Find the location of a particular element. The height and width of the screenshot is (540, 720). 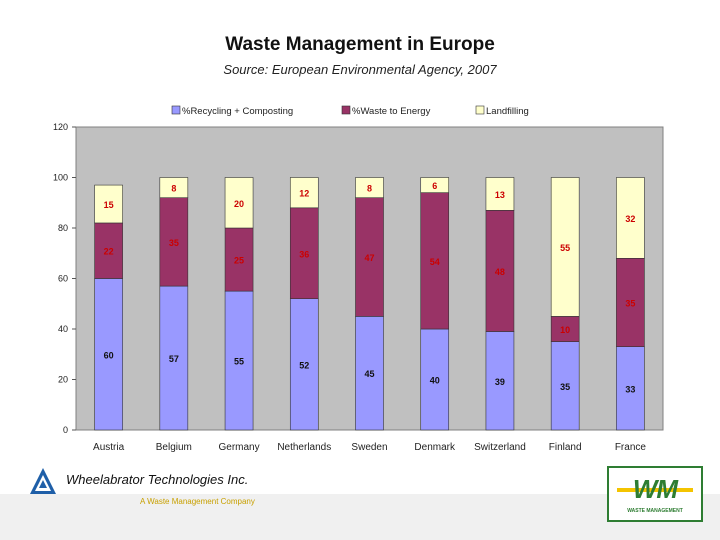

data-label: 48 is located at coordinates (500, 272).